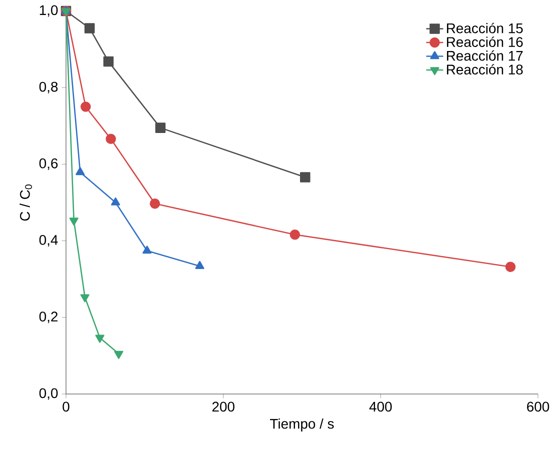 The height and width of the screenshot is (460, 558). Describe the element at coordinates (380, 407) in the screenshot. I see `x-tick-label: 400` at that location.